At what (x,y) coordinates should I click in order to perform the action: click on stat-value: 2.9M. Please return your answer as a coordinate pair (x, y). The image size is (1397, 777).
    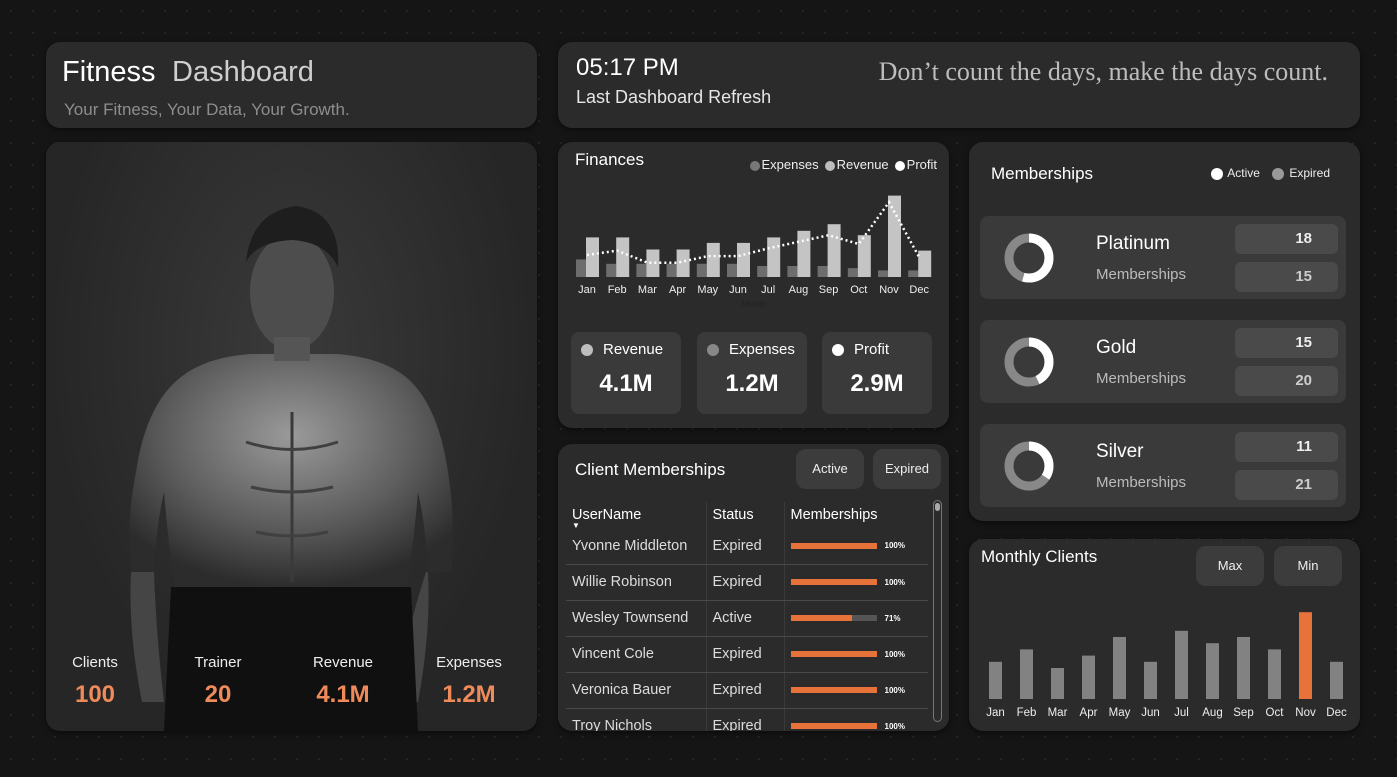
    Looking at the image, I should click on (877, 383).